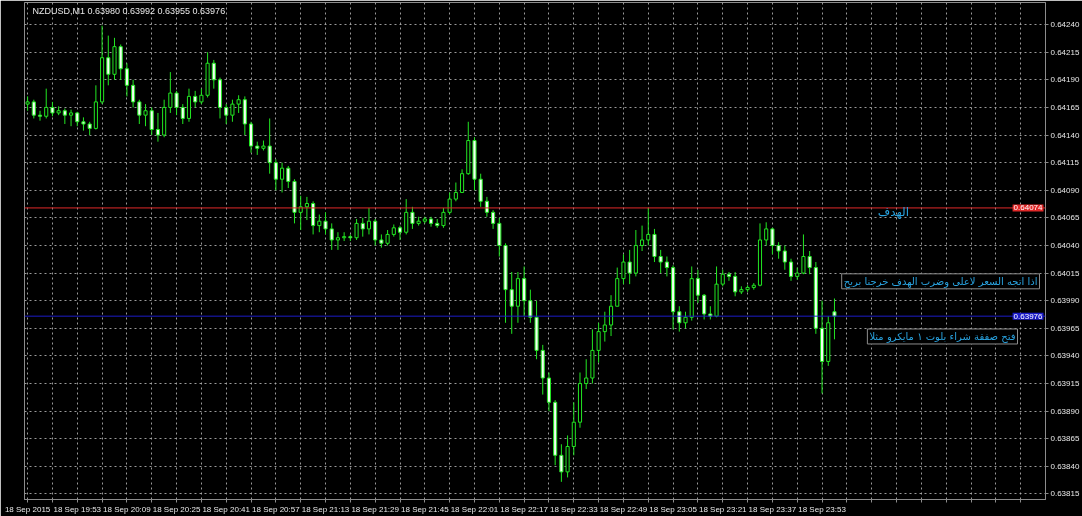 This screenshot has height=516, width=1082. What do you see at coordinates (127, 509) in the screenshot?
I see `x-tick-label: 18 Sep 20:09` at bounding box center [127, 509].